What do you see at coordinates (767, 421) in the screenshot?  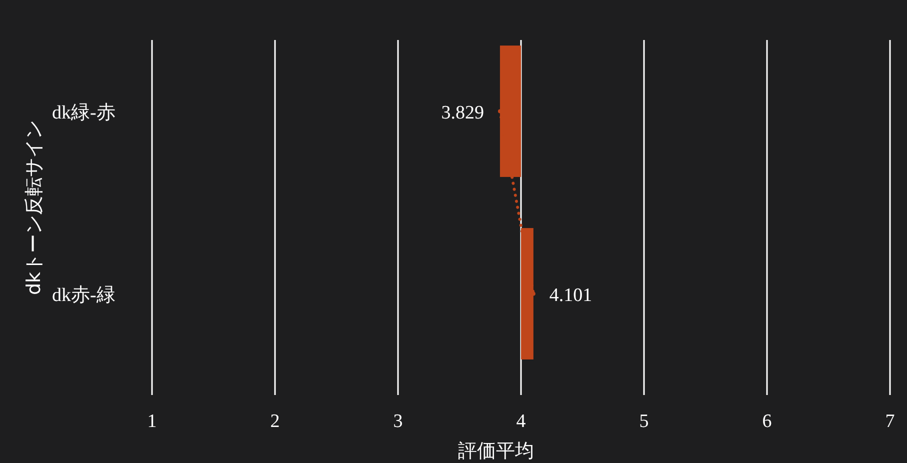 I see `x-tick-label: 6` at bounding box center [767, 421].